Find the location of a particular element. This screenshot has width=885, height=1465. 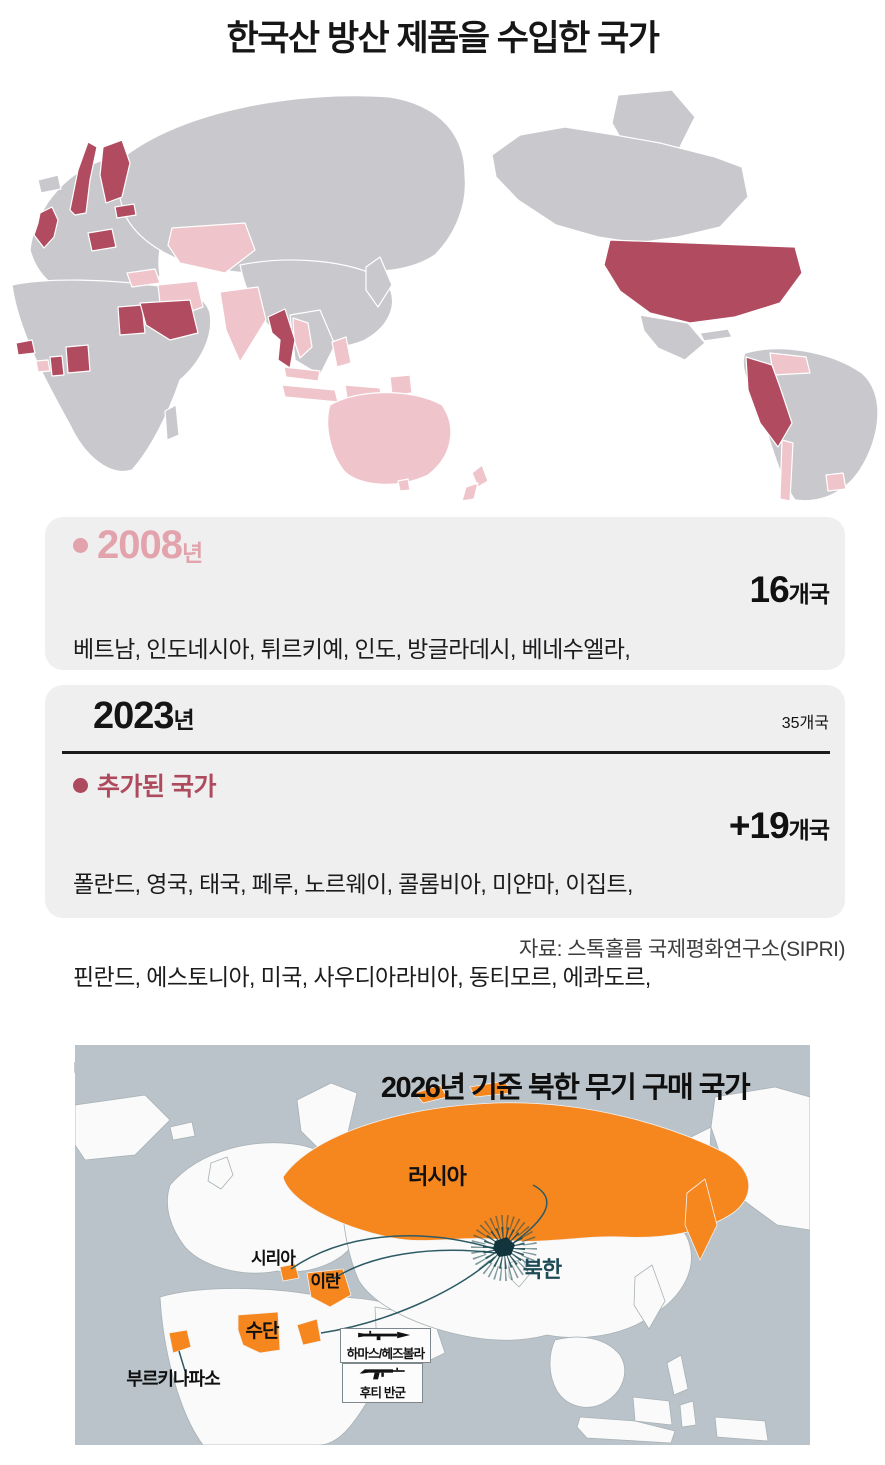

count-2008: 16 개국 is located at coordinates (789, 590).